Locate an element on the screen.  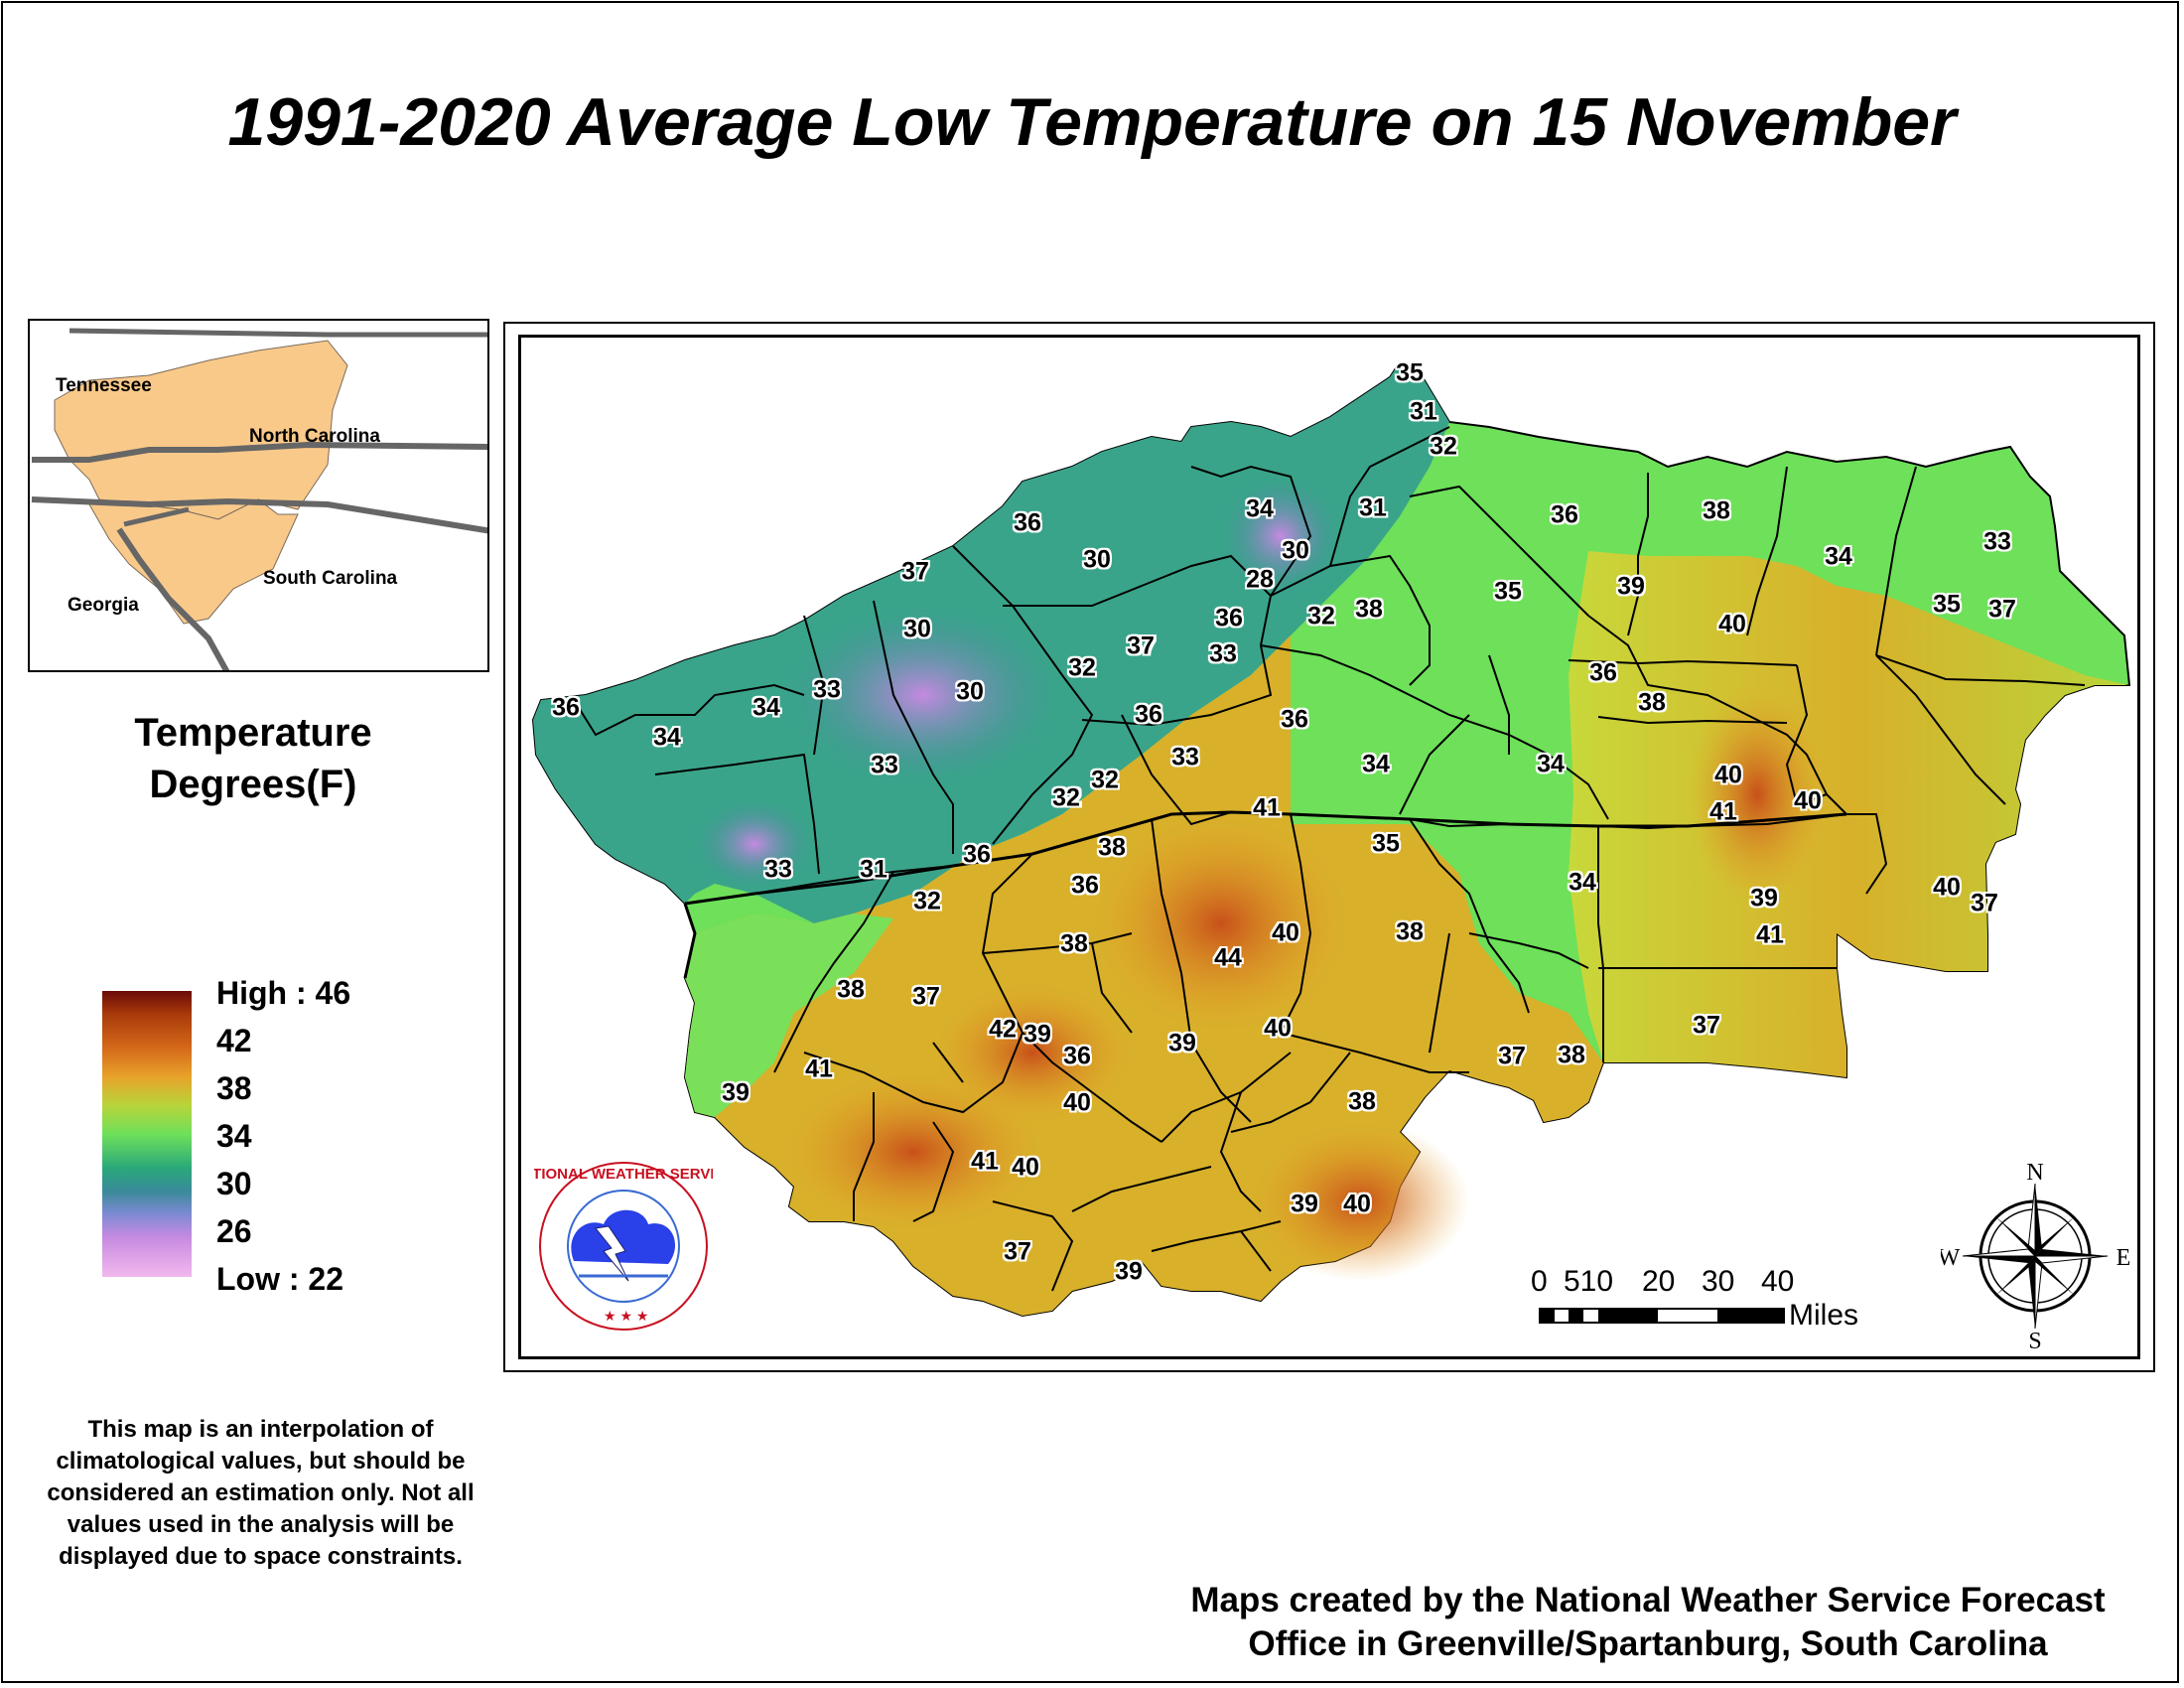
legend-low-label: Low : 22 is located at coordinates (280, 1279).